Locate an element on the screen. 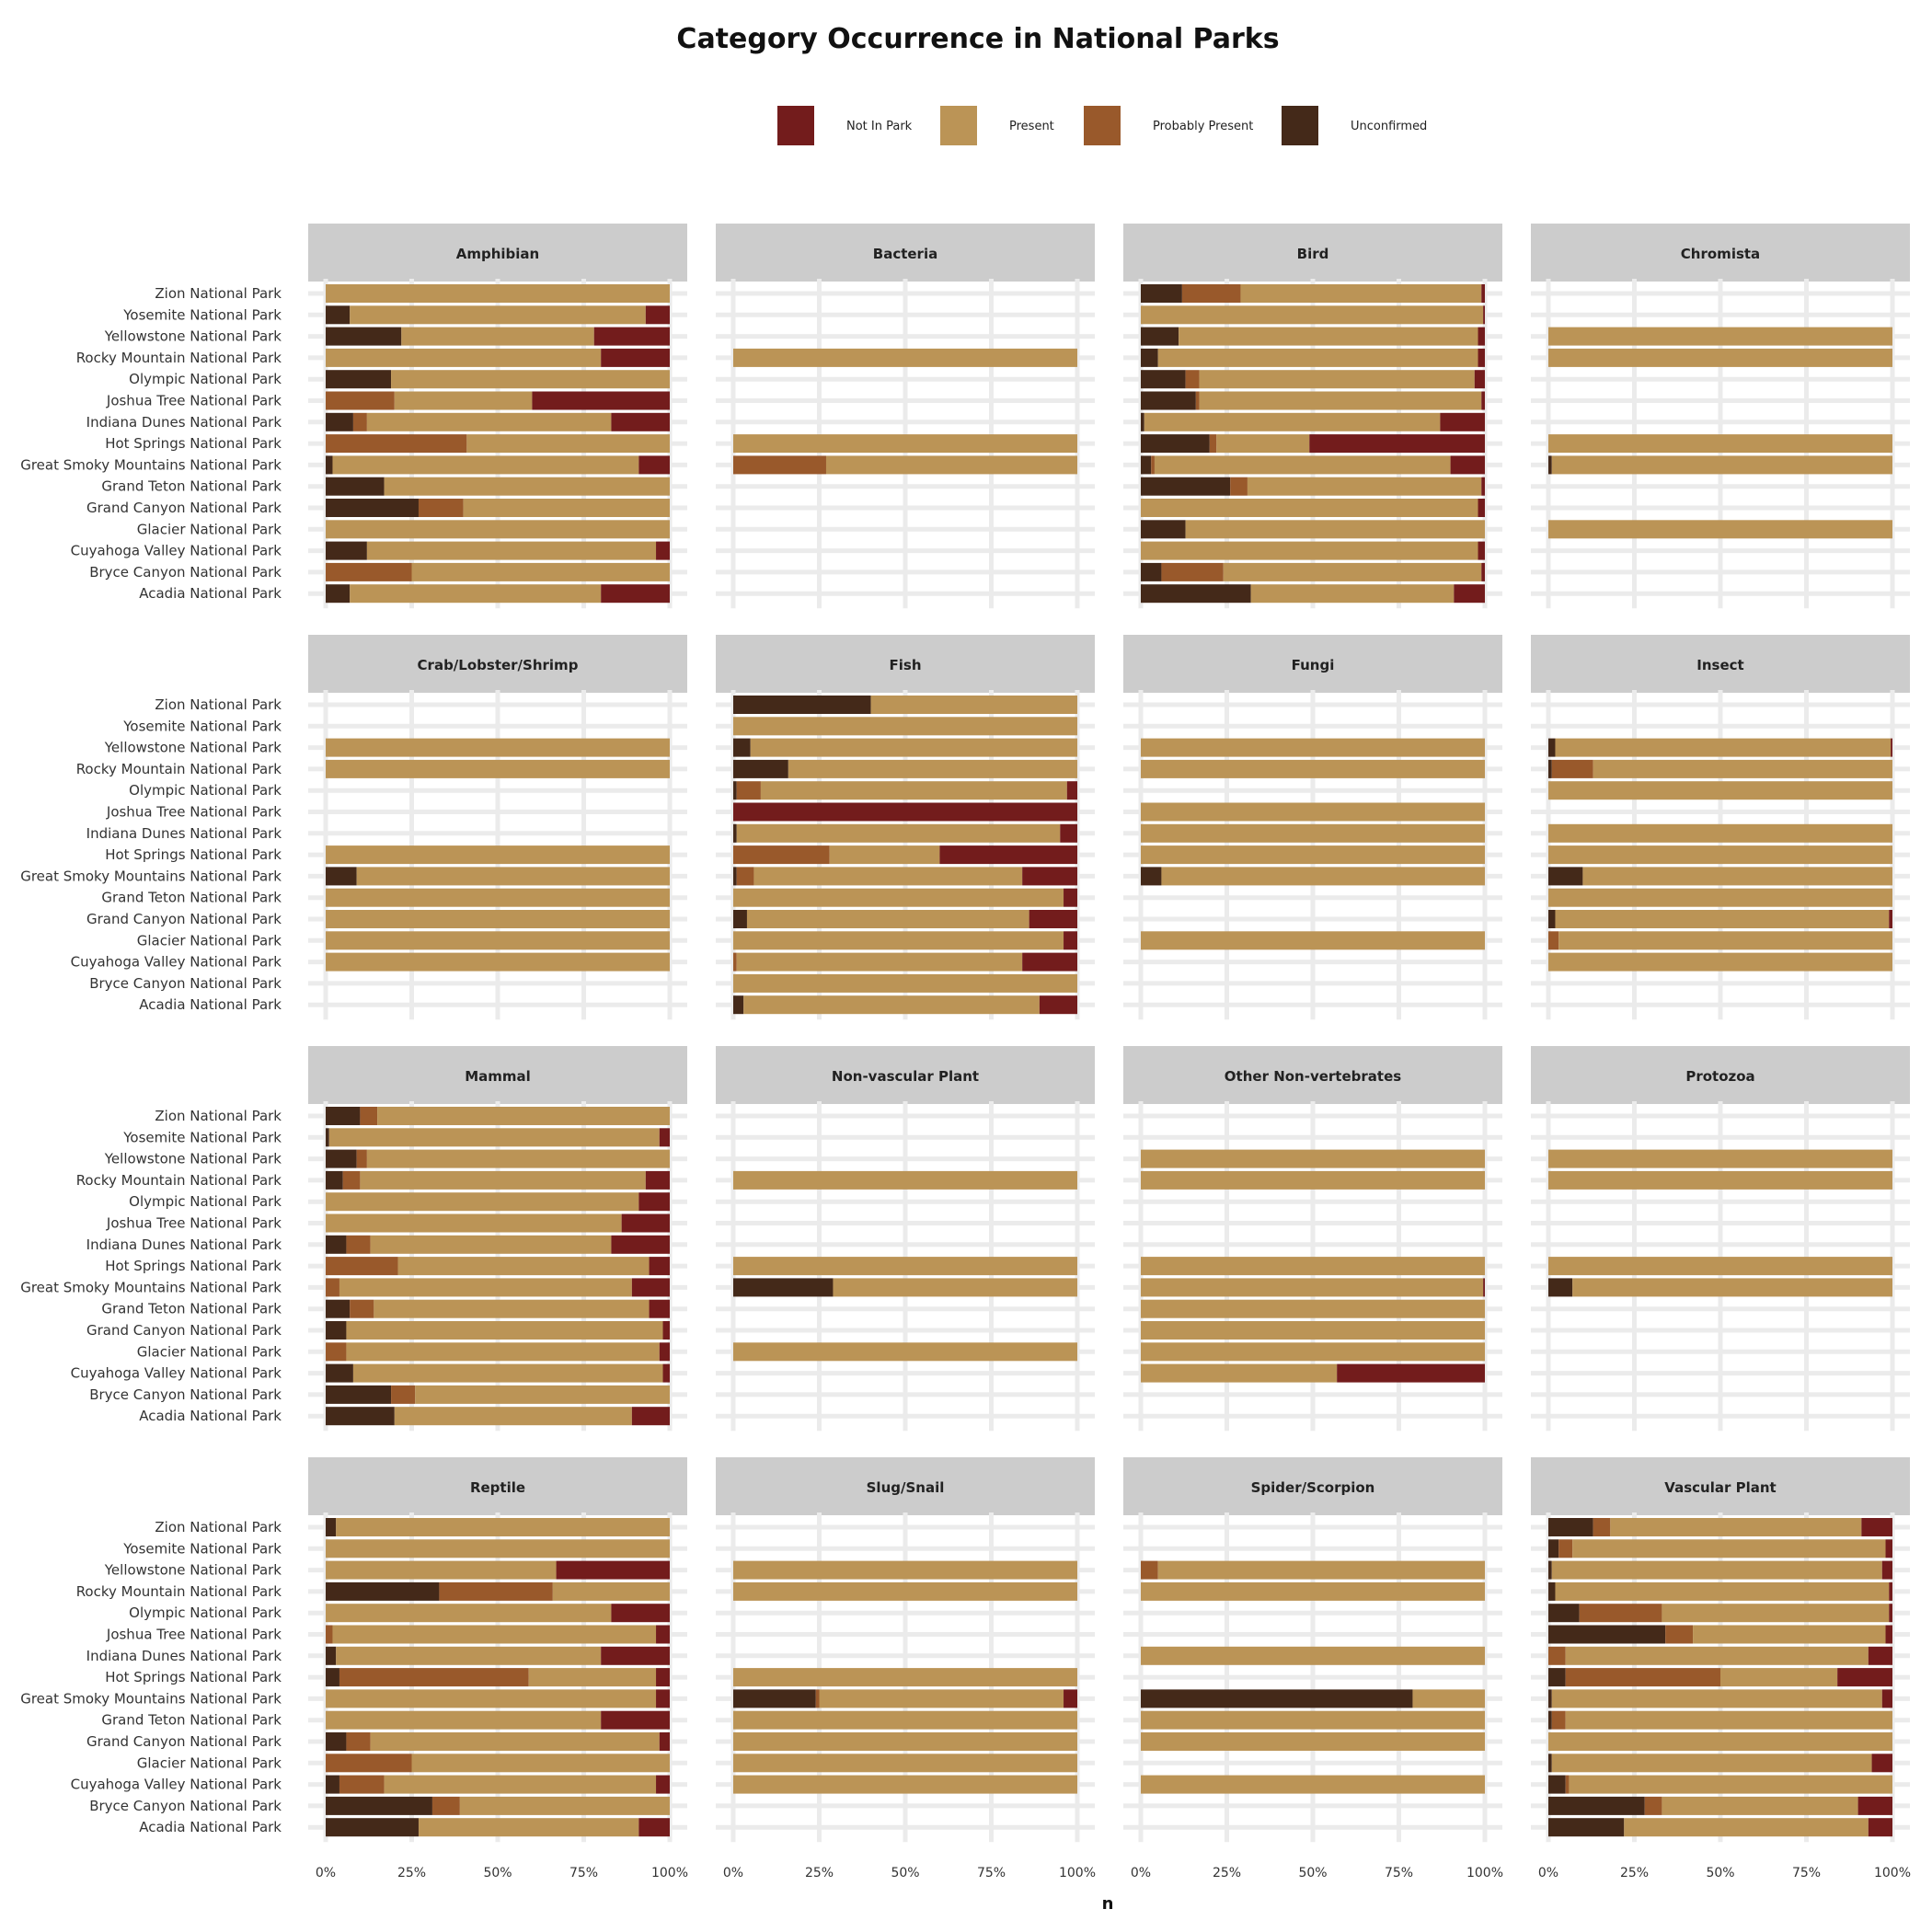 Image resolution: width=1932 pixels, height=1932 pixels. x-tick-label: 100% is located at coordinates (1892, 1873).